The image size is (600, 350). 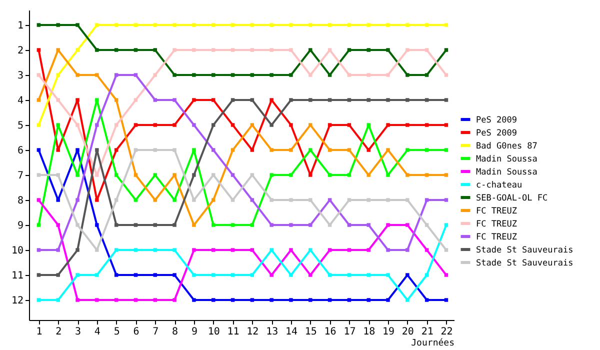 I want to click on y-tick-label: 4, so click(x=20, y=101).